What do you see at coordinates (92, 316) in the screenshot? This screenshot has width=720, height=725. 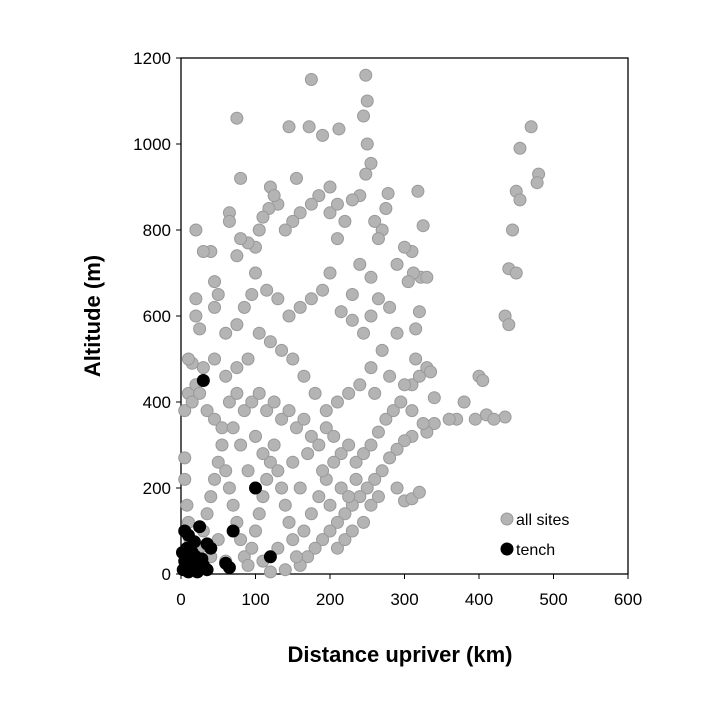 I see `y-axis-title: Altitude (m)` at bounding box center [92, 316].